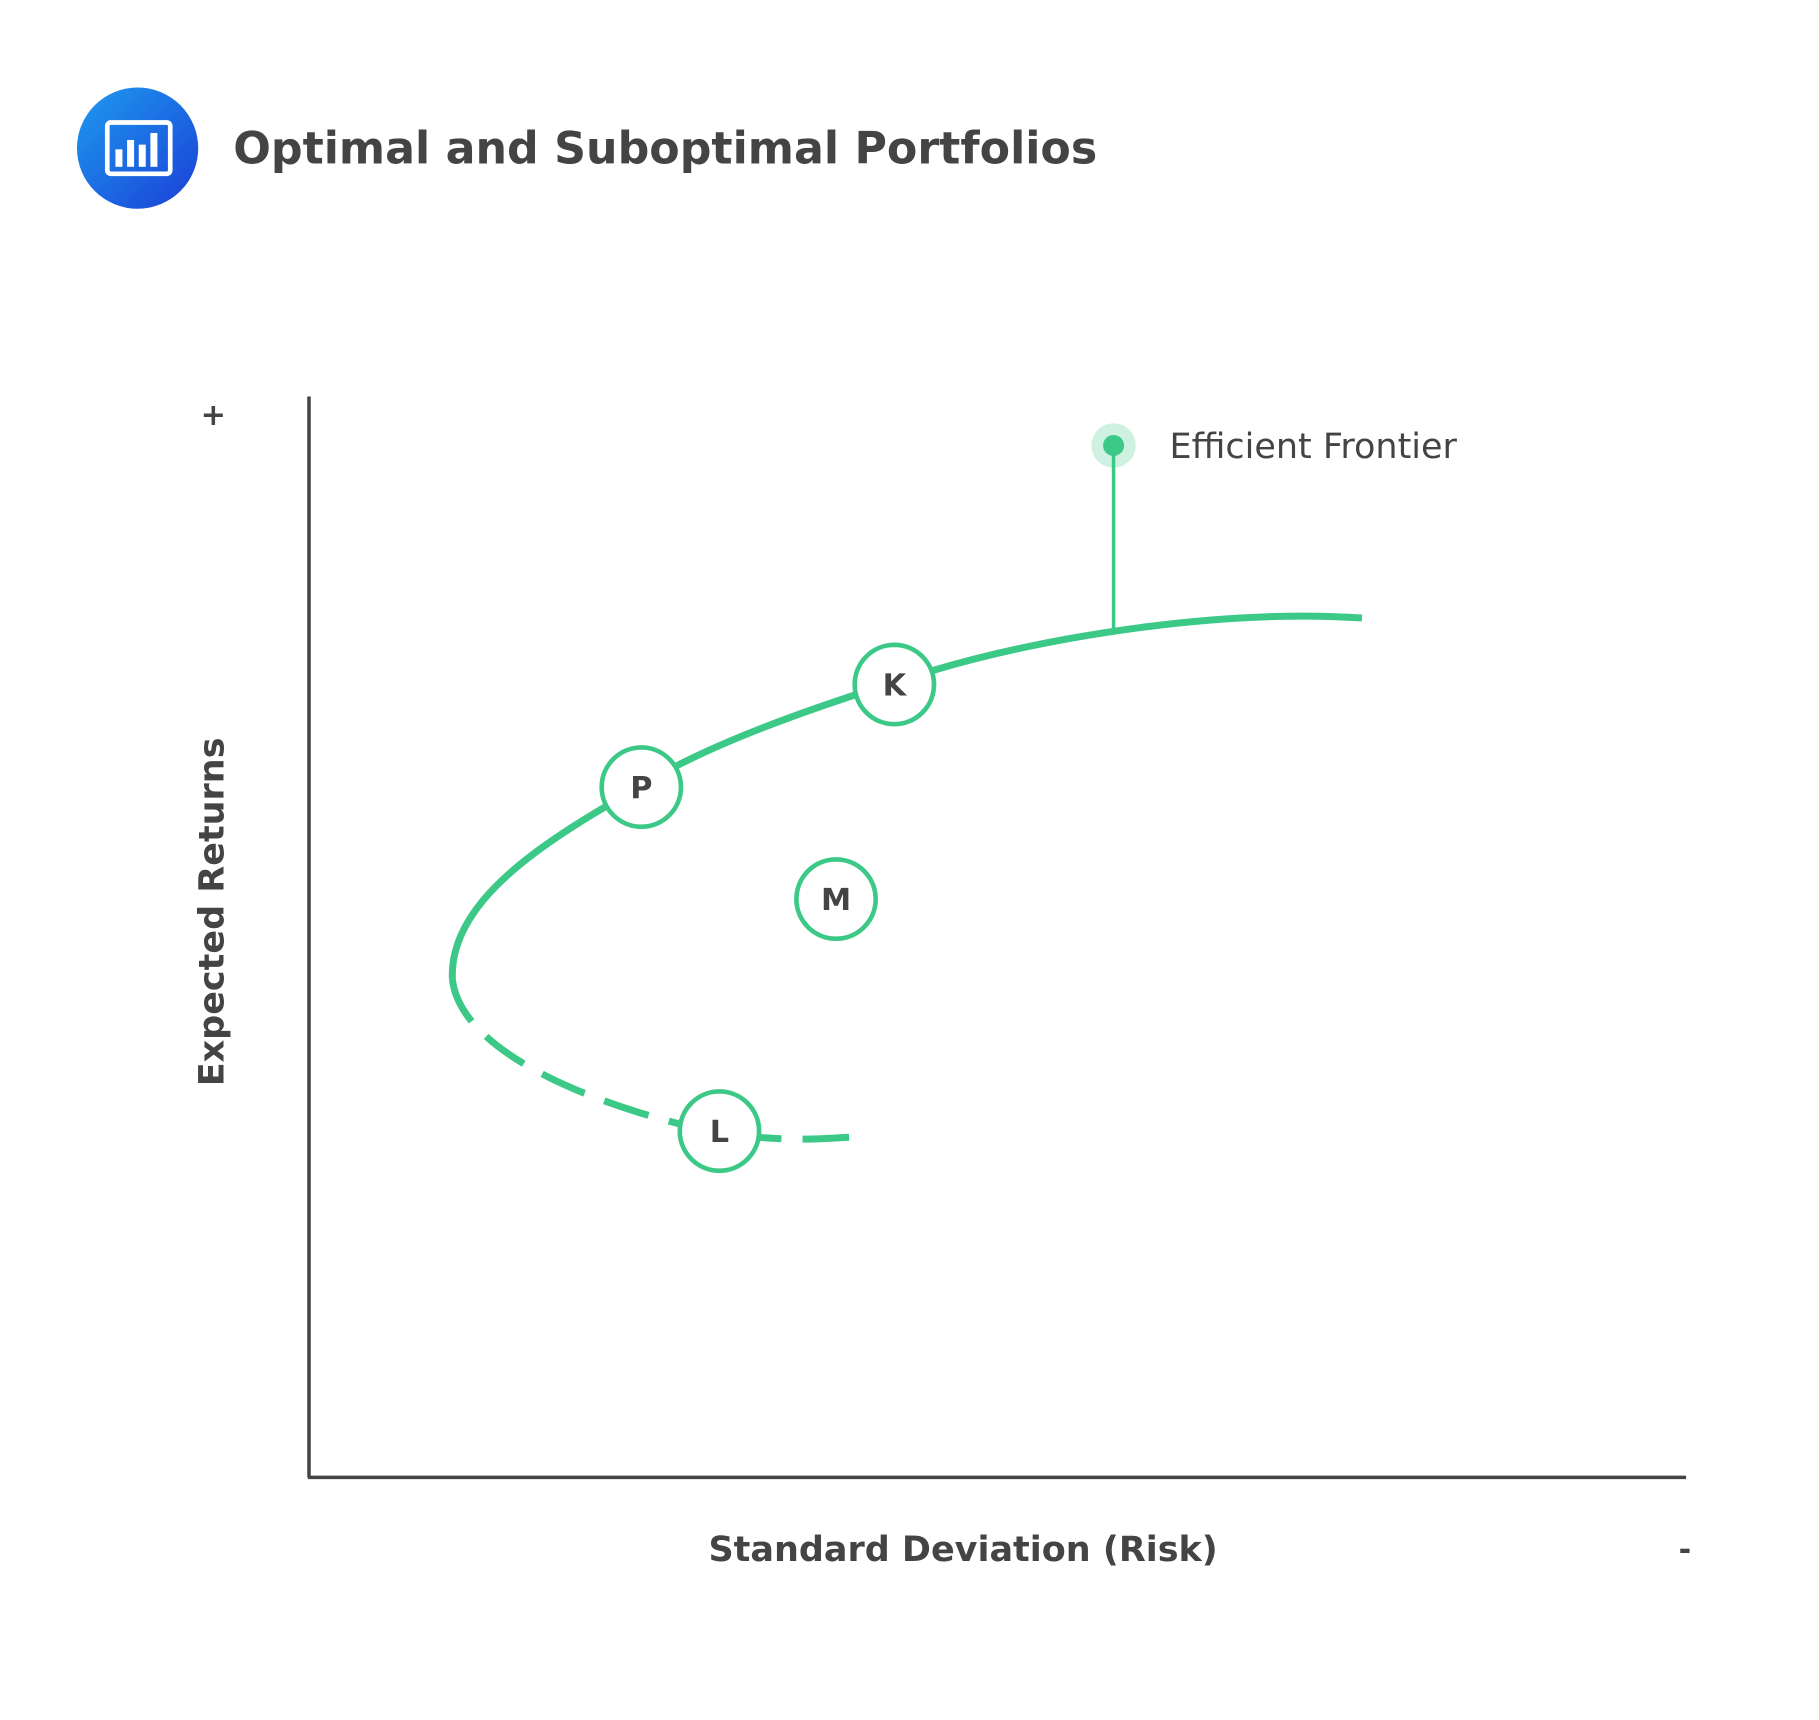 The width and height of the screenshot is (1819, 1720). I want to click on x-axis-end: -, so click(1685, 1549).